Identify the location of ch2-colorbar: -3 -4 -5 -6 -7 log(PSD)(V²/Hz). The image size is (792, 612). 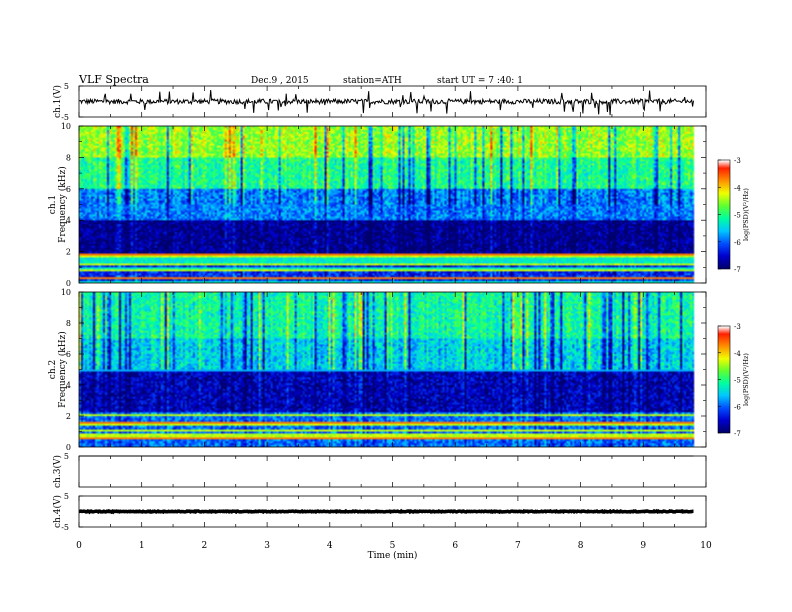
(733, 380).